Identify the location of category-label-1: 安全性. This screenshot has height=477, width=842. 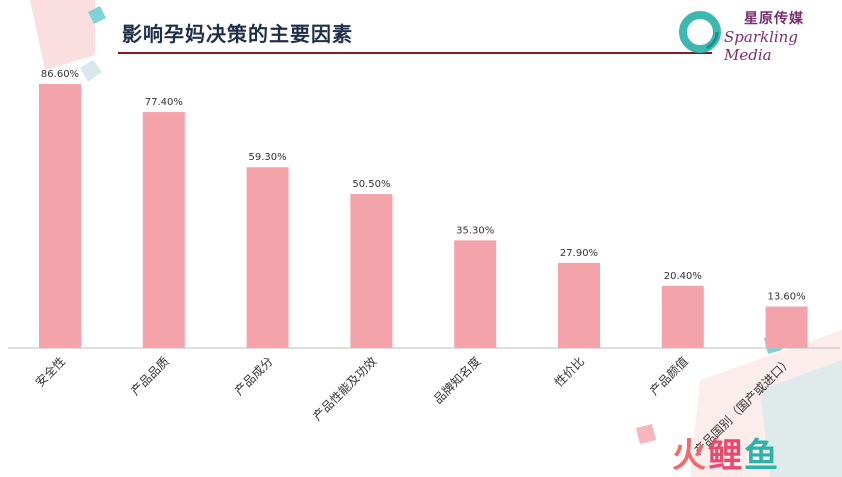
(50, 372).